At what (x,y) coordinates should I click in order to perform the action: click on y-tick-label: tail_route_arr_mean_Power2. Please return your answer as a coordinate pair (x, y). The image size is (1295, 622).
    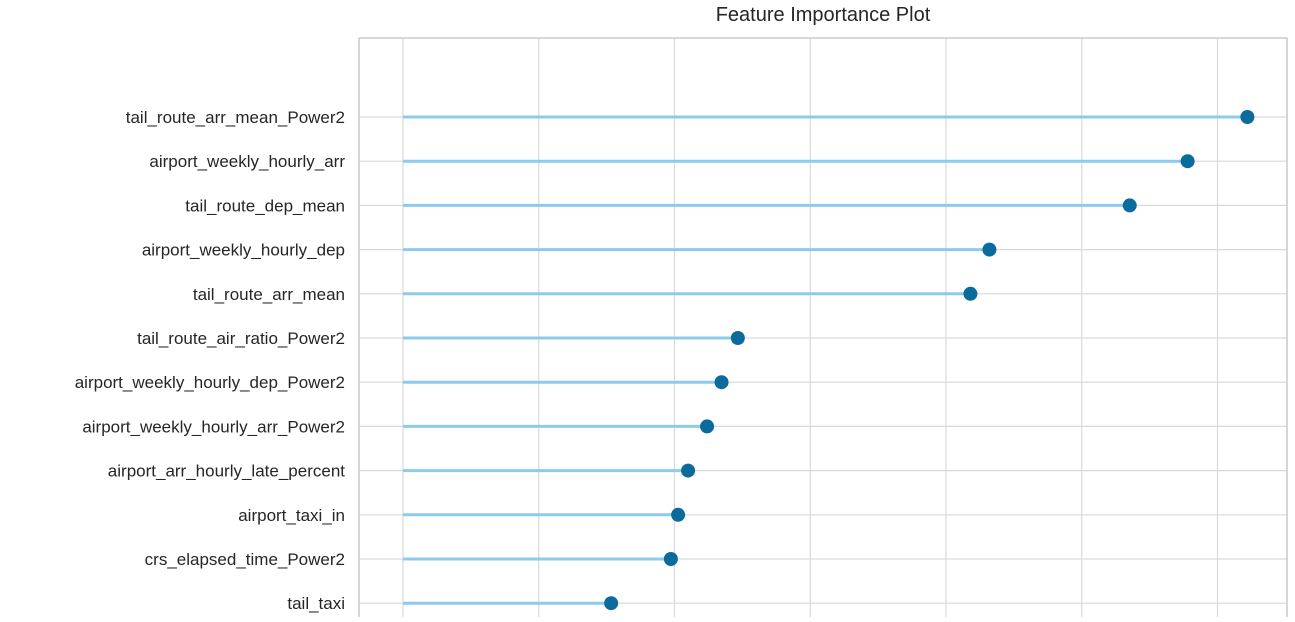
    Looking at the image, I should click on (235, 117).